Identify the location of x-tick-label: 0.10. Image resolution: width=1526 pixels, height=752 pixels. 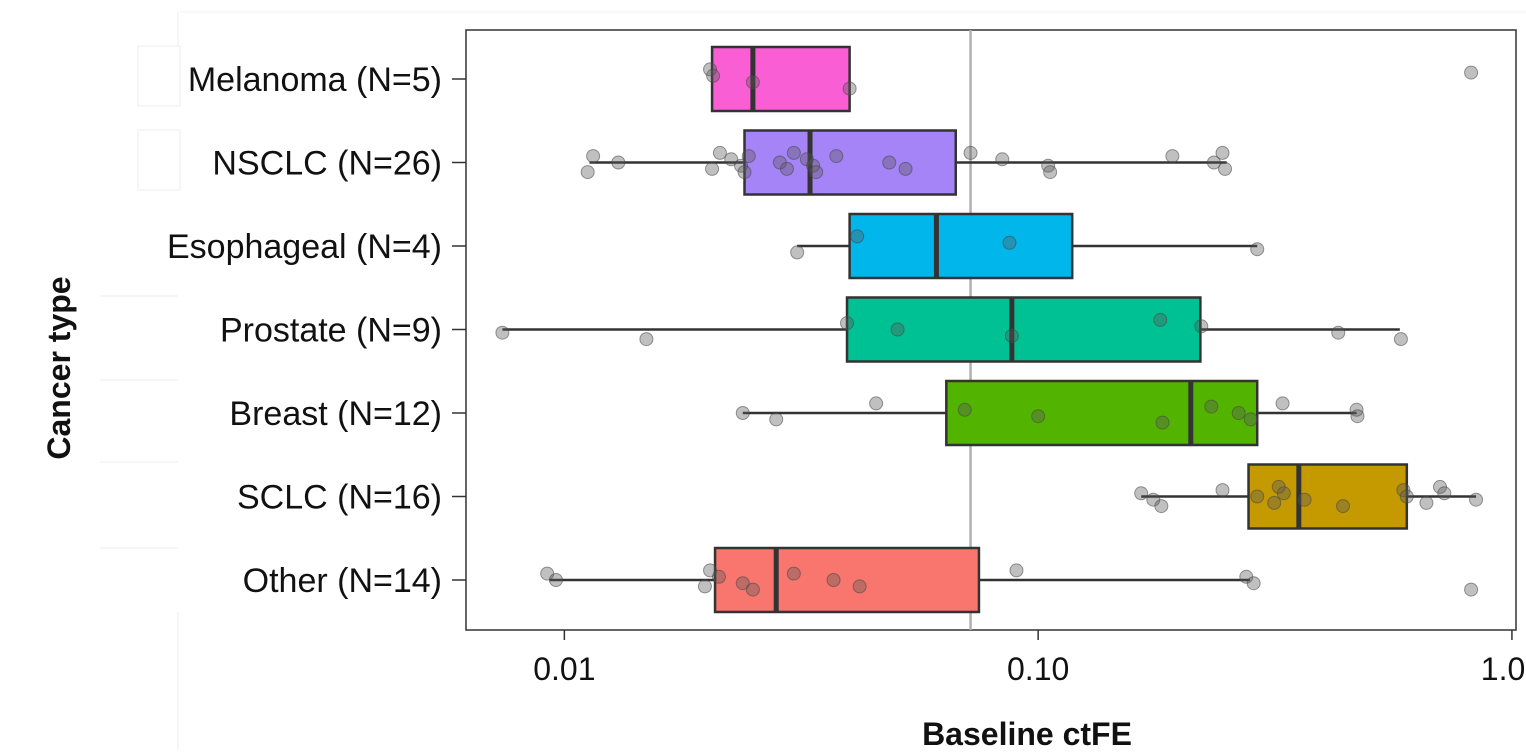
(1038, 669).